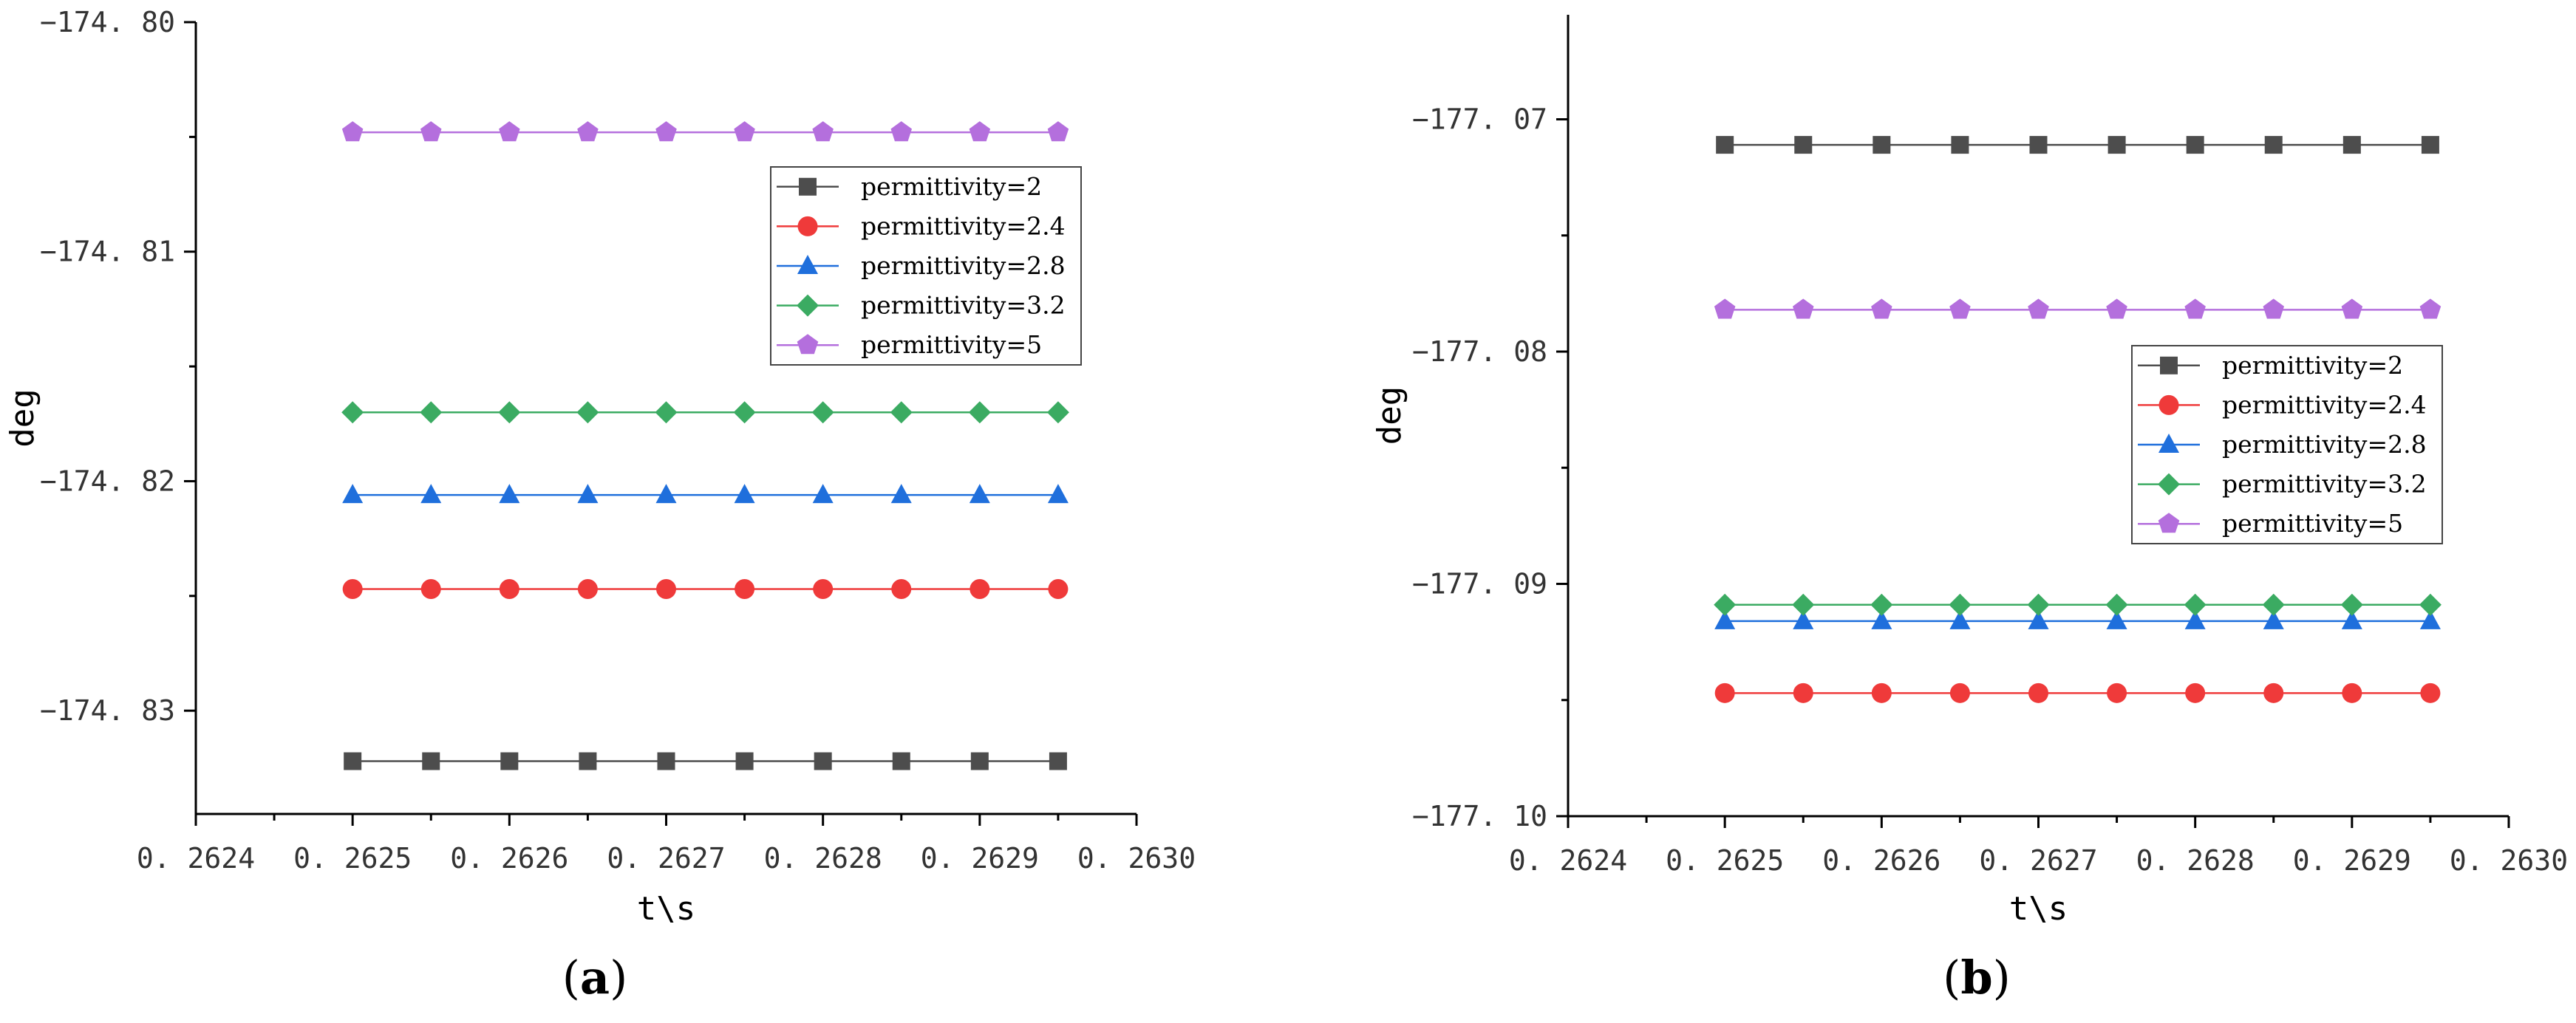 This screenshot has width=2576, height=1023. I want to click on x-tick-label: 0. 2625, so click(352, 858).